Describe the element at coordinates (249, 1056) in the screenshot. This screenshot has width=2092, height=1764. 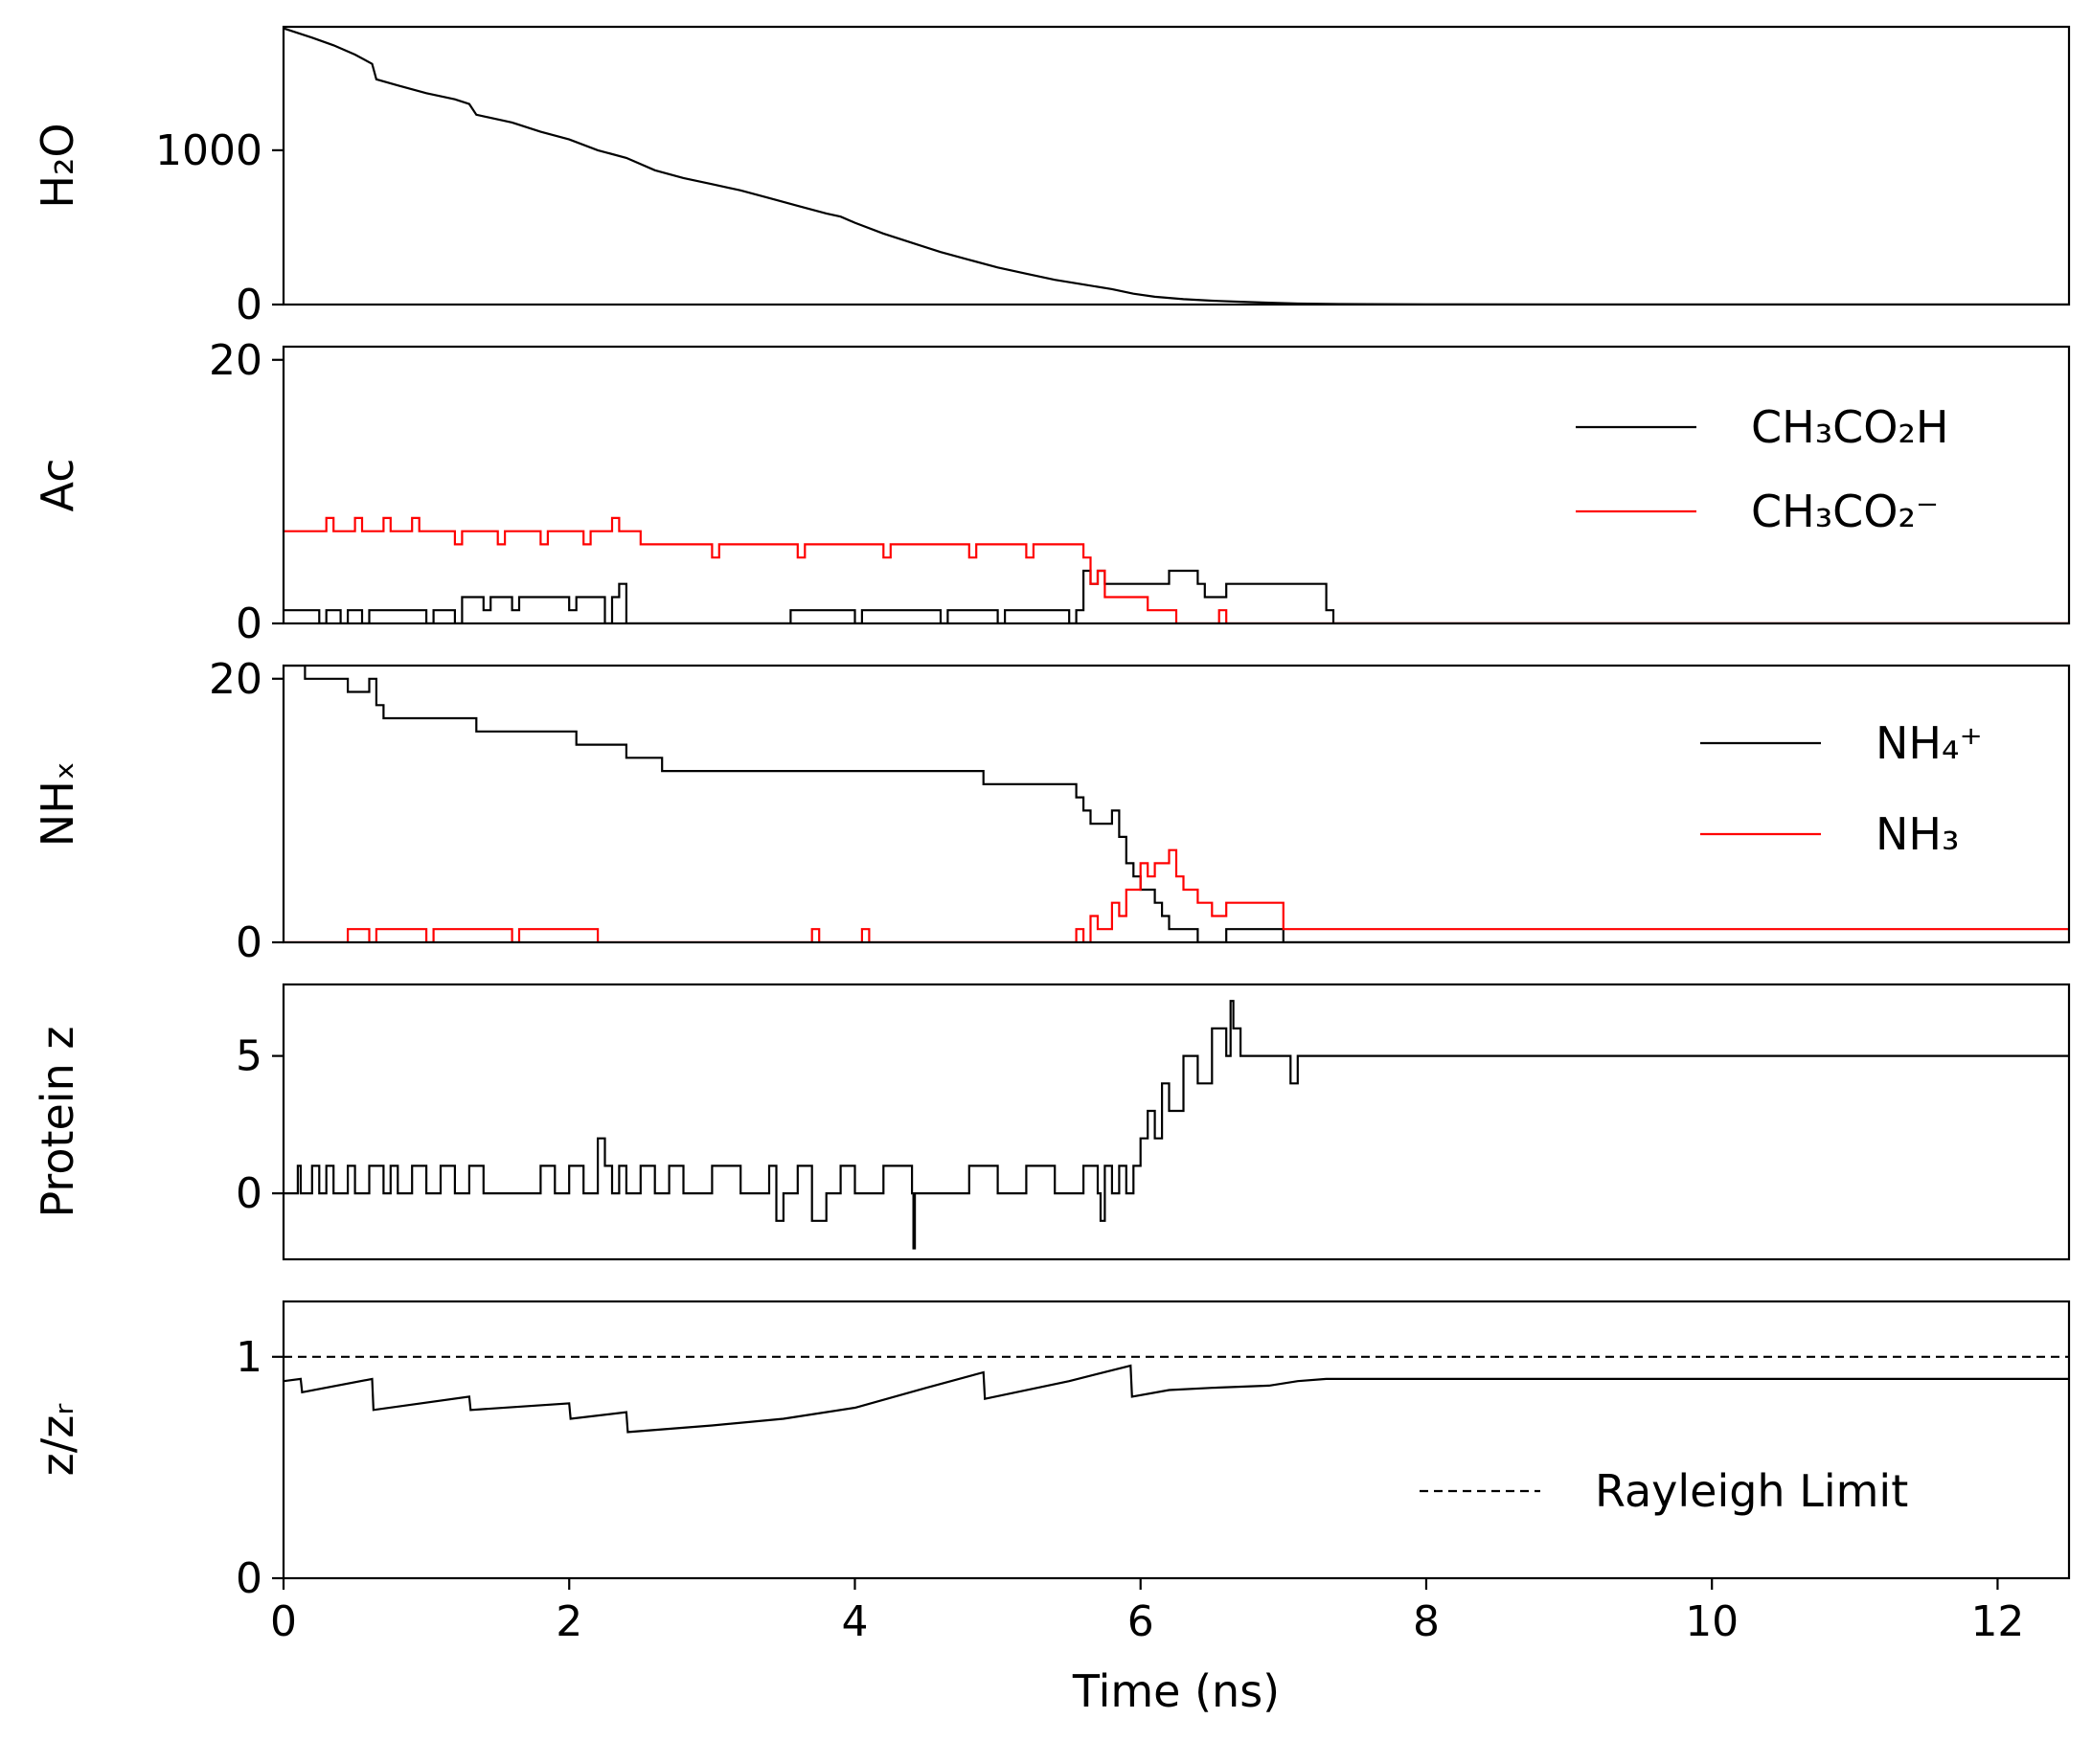
I see `y-tick-label: 5` at that location.